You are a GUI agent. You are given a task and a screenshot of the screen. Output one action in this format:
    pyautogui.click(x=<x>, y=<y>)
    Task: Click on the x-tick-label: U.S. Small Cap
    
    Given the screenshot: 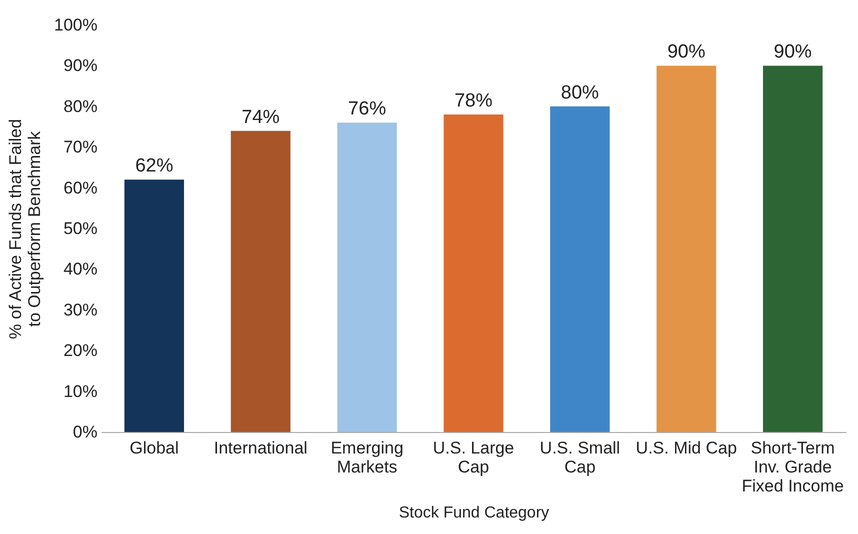 What is the action you would take?
    pyautogui.click(x=580, y=457)
    